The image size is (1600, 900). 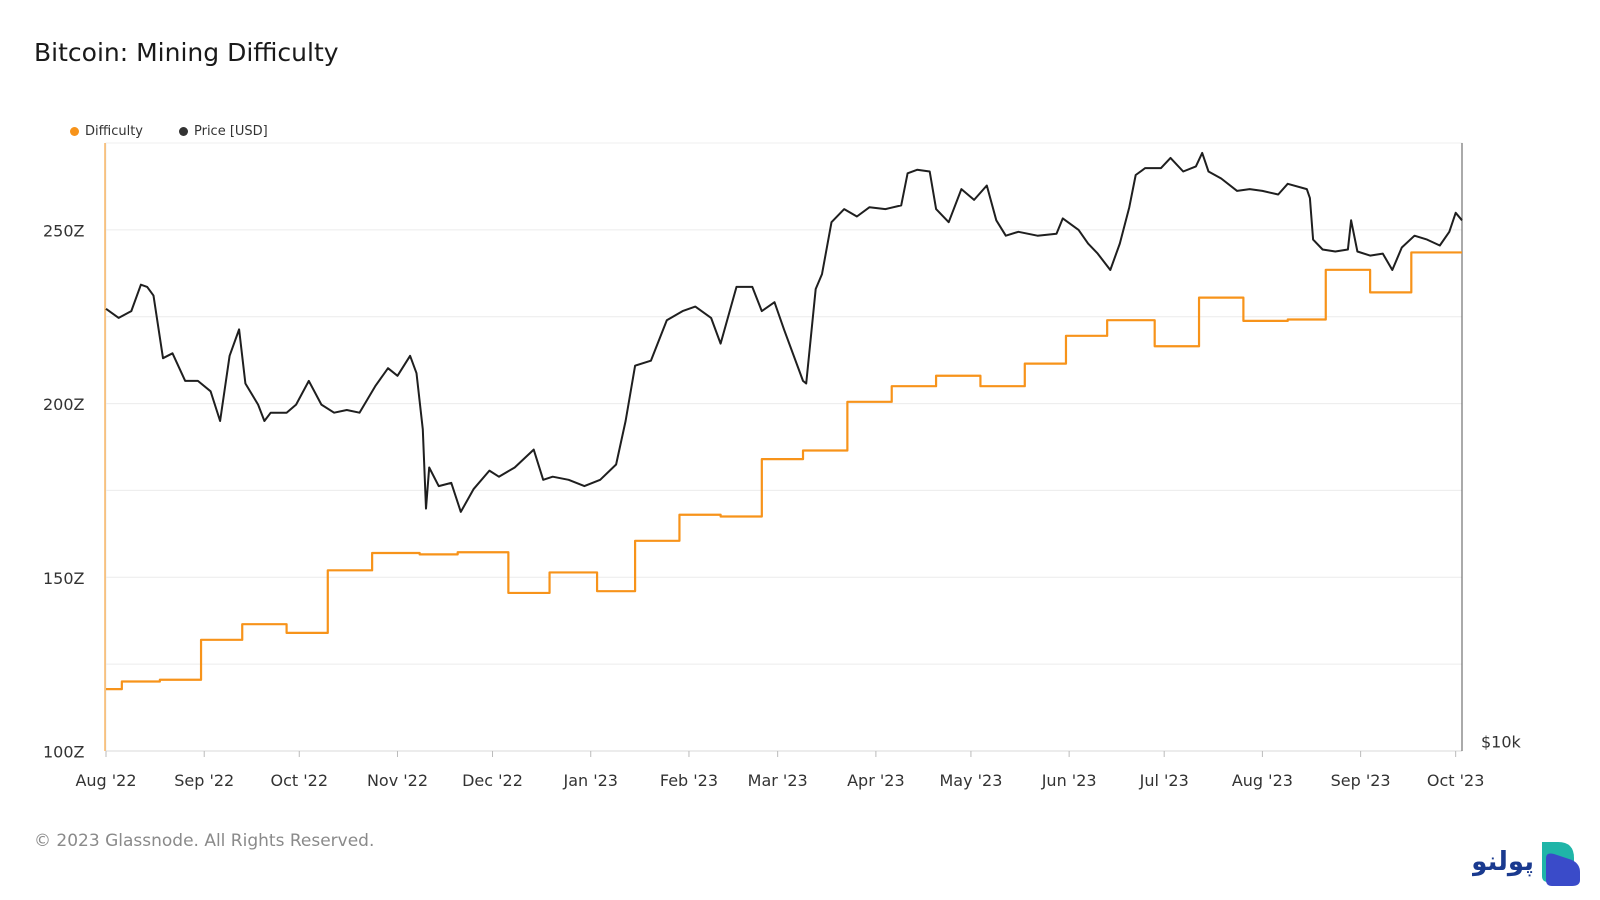 I want to click on x-tick-label: Nov '22, so click(x=397, y=780).